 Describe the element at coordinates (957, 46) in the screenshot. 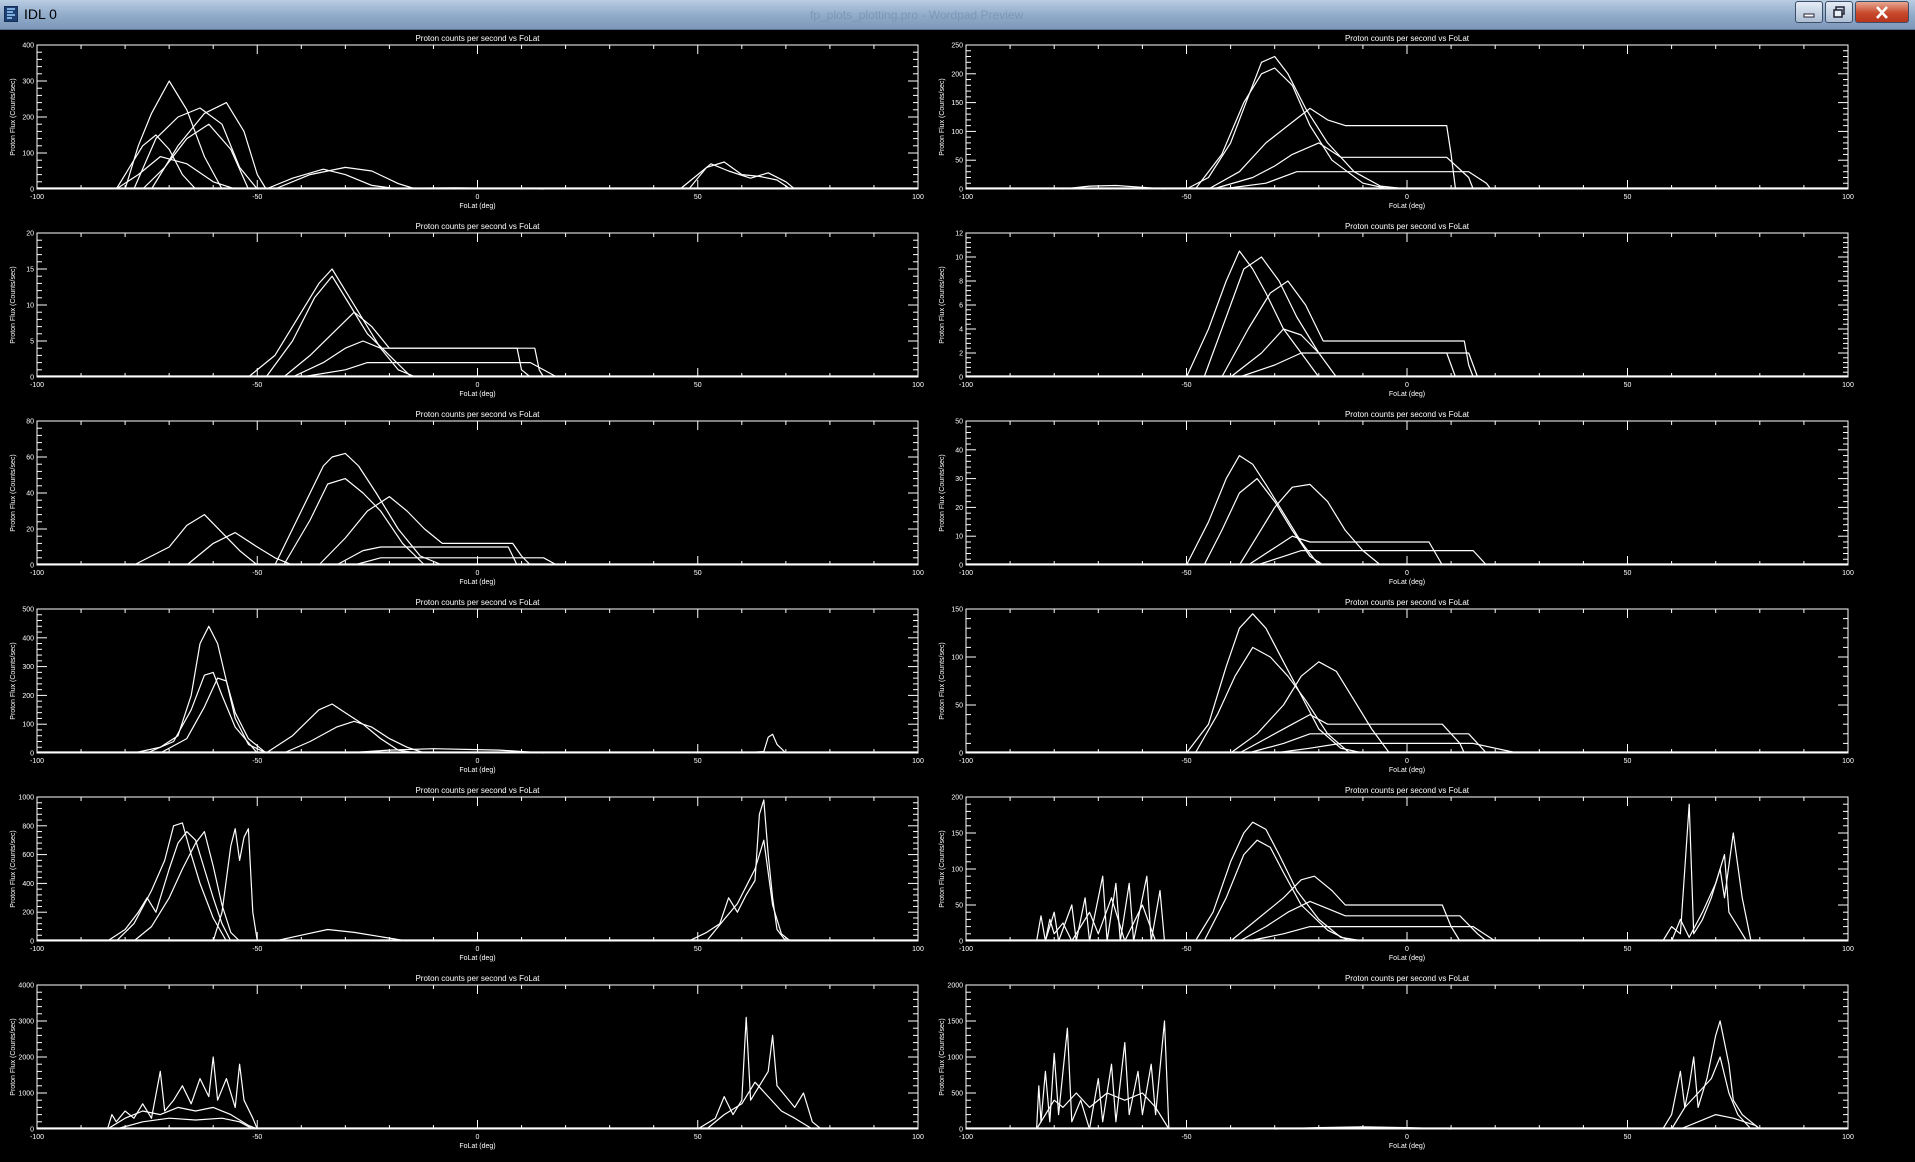

I see `y-tick-label: 250` at that location.